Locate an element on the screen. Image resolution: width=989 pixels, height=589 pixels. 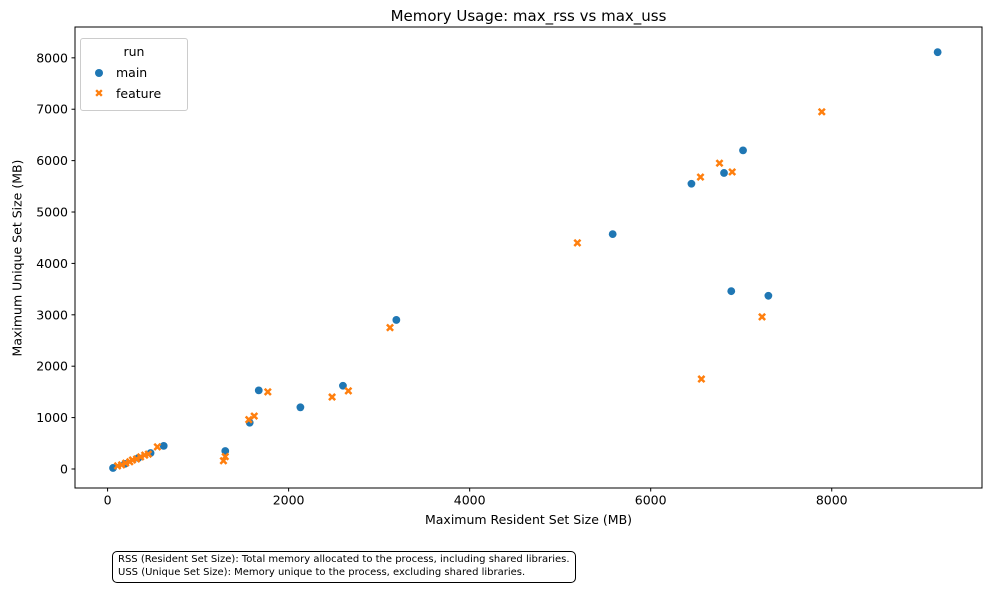
y-tick-label: 4000 is located at coordinates (52, 263).